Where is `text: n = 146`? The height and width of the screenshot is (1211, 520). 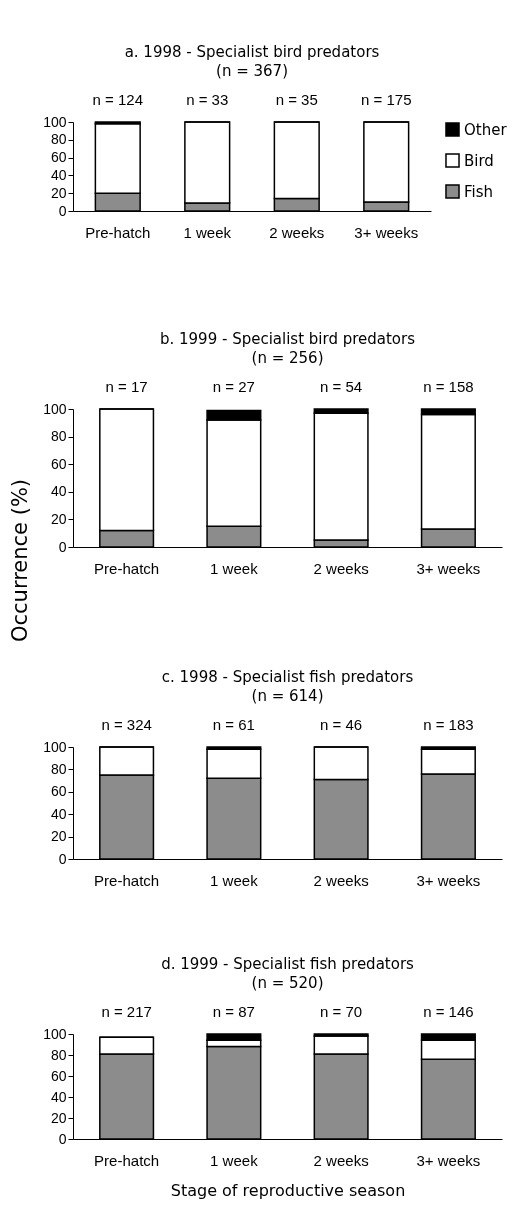 text: n = 146 is located at coordinates (448, 1011).